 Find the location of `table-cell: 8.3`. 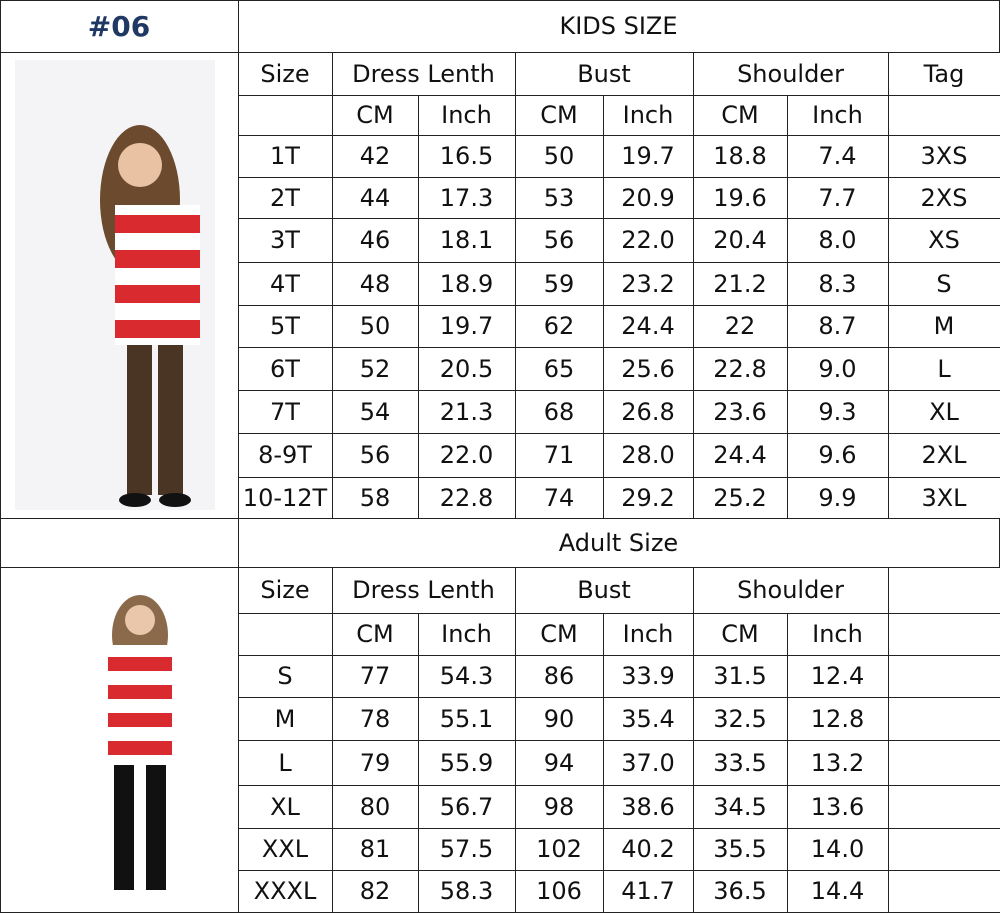

table-cell: 8.3 is located at coordinates (837, 283).